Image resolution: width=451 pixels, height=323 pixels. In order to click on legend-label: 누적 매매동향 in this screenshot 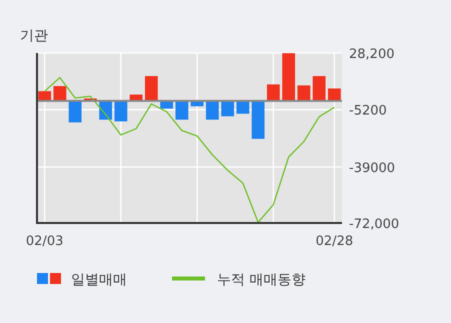, I will do `click(261, 280)`.